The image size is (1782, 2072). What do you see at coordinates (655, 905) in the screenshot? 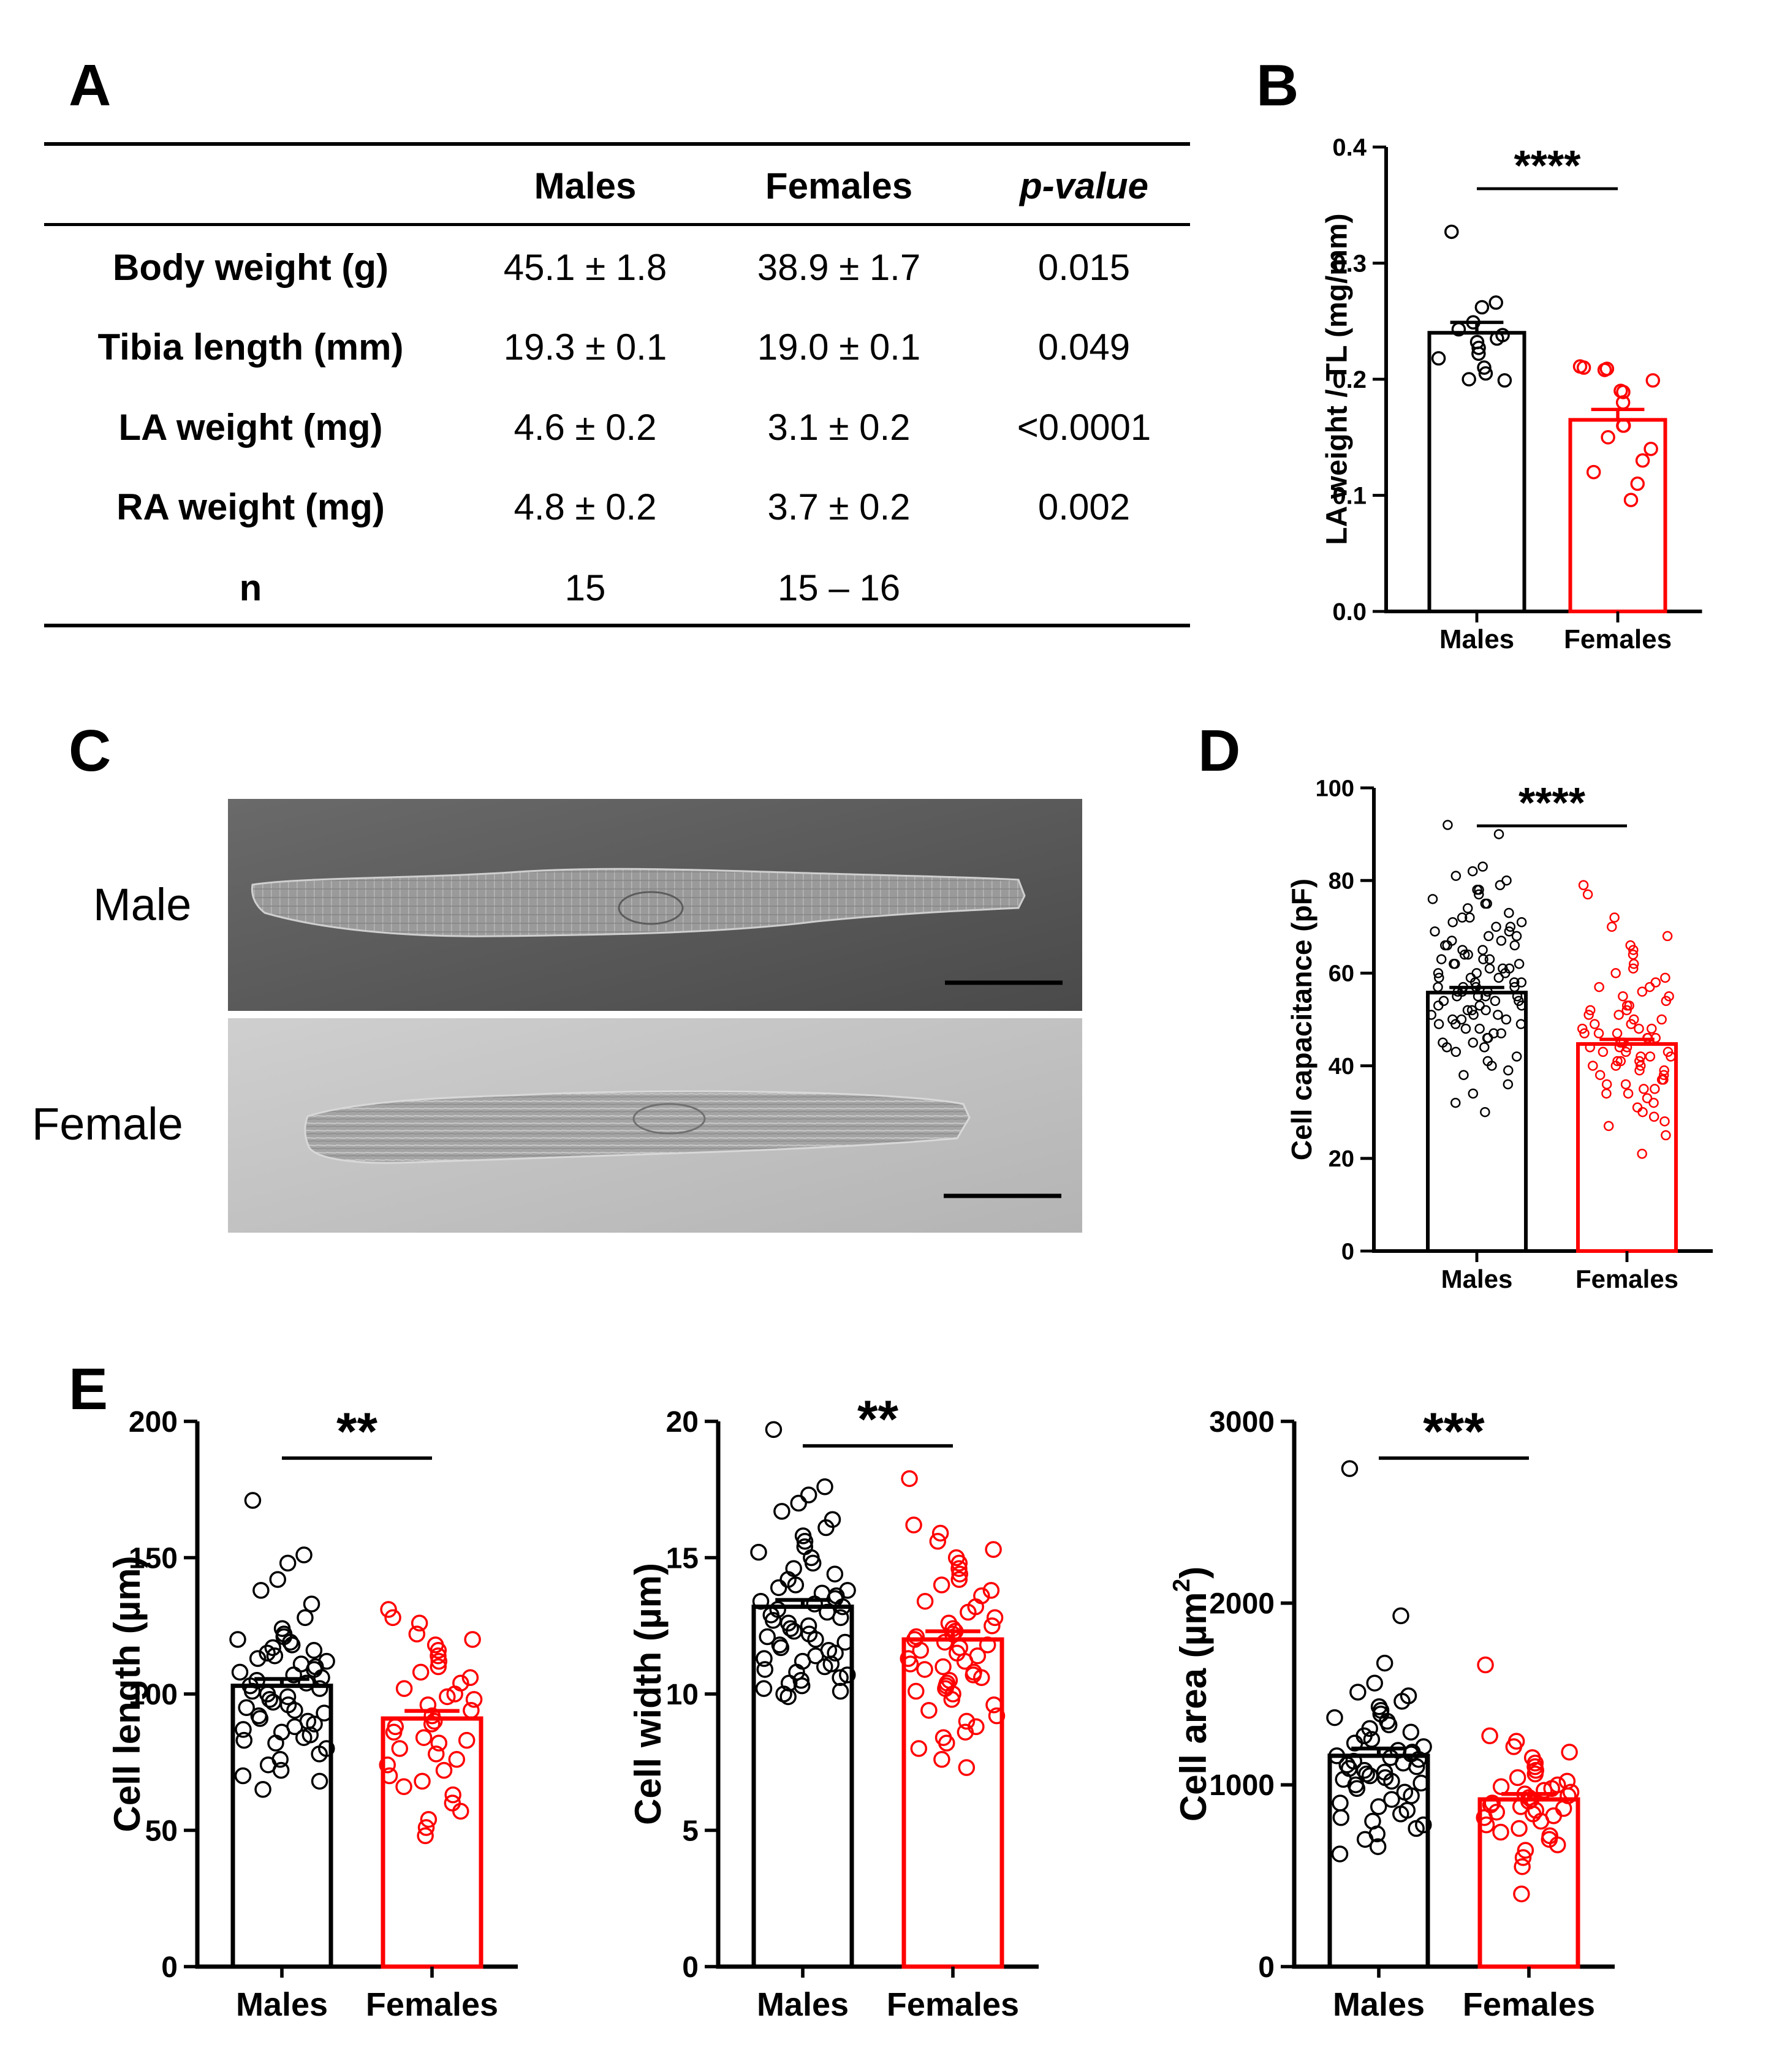
I see `male-cell-image` at bounding box center [655, 905].